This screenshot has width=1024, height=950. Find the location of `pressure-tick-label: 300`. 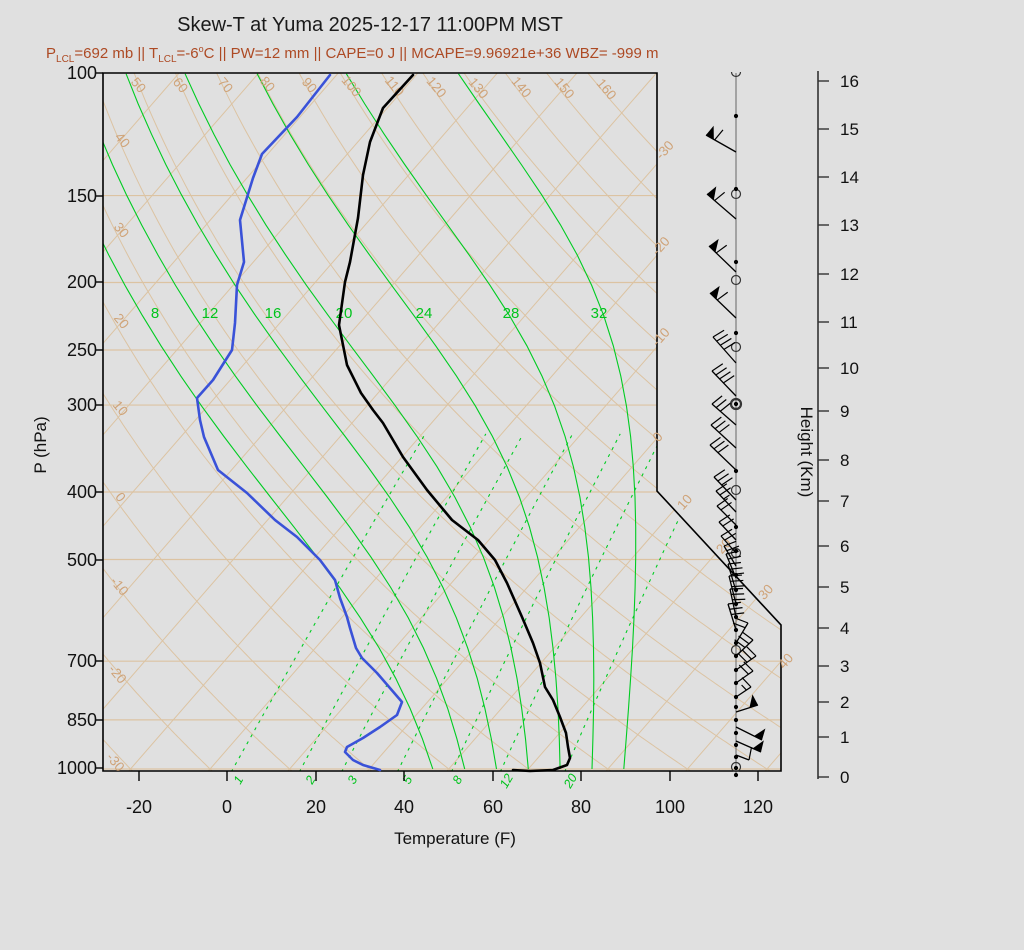

pressure-tick-label: 300 is located at coordinates (82, 405).